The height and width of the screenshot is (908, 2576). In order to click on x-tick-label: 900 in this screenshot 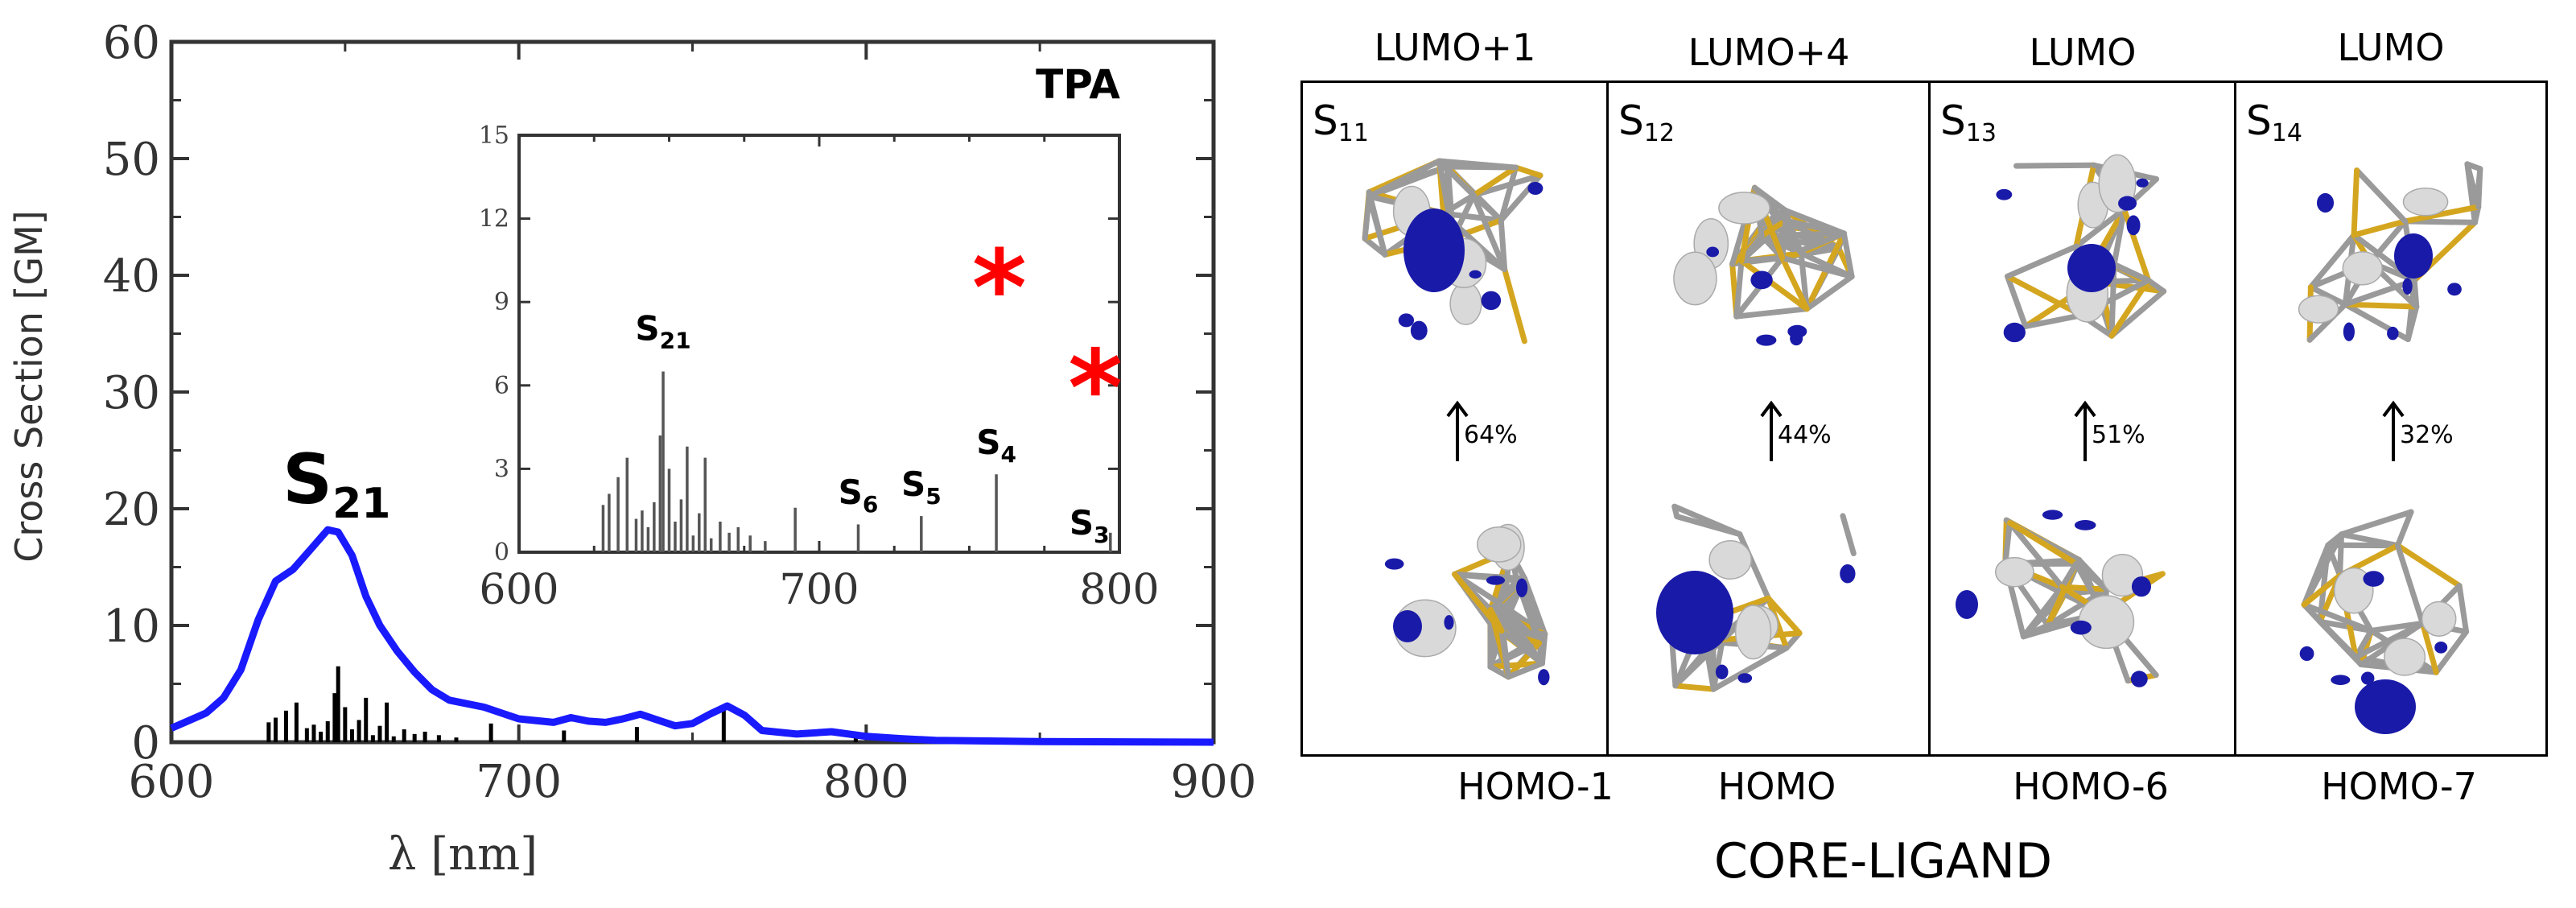, I will do `click(1213, 782)`.